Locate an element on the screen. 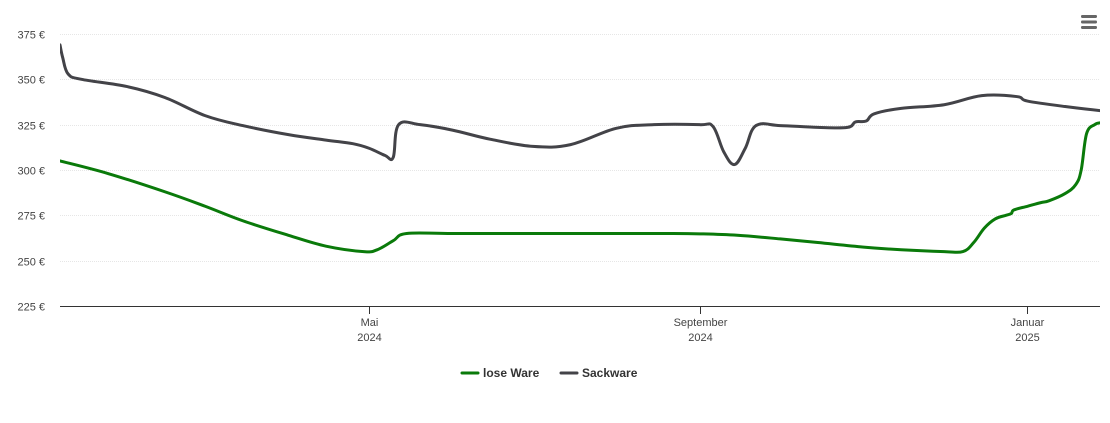 The image size is (1110, 423). legend-item: Sackware is located at coordinates (598, 373).